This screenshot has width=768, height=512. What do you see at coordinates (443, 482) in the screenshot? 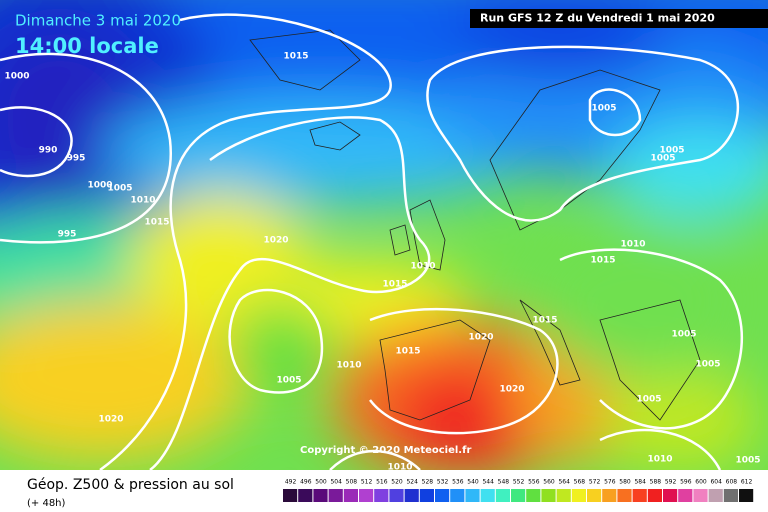
I see `scale-label: 532` at bounding box center [443, 482].